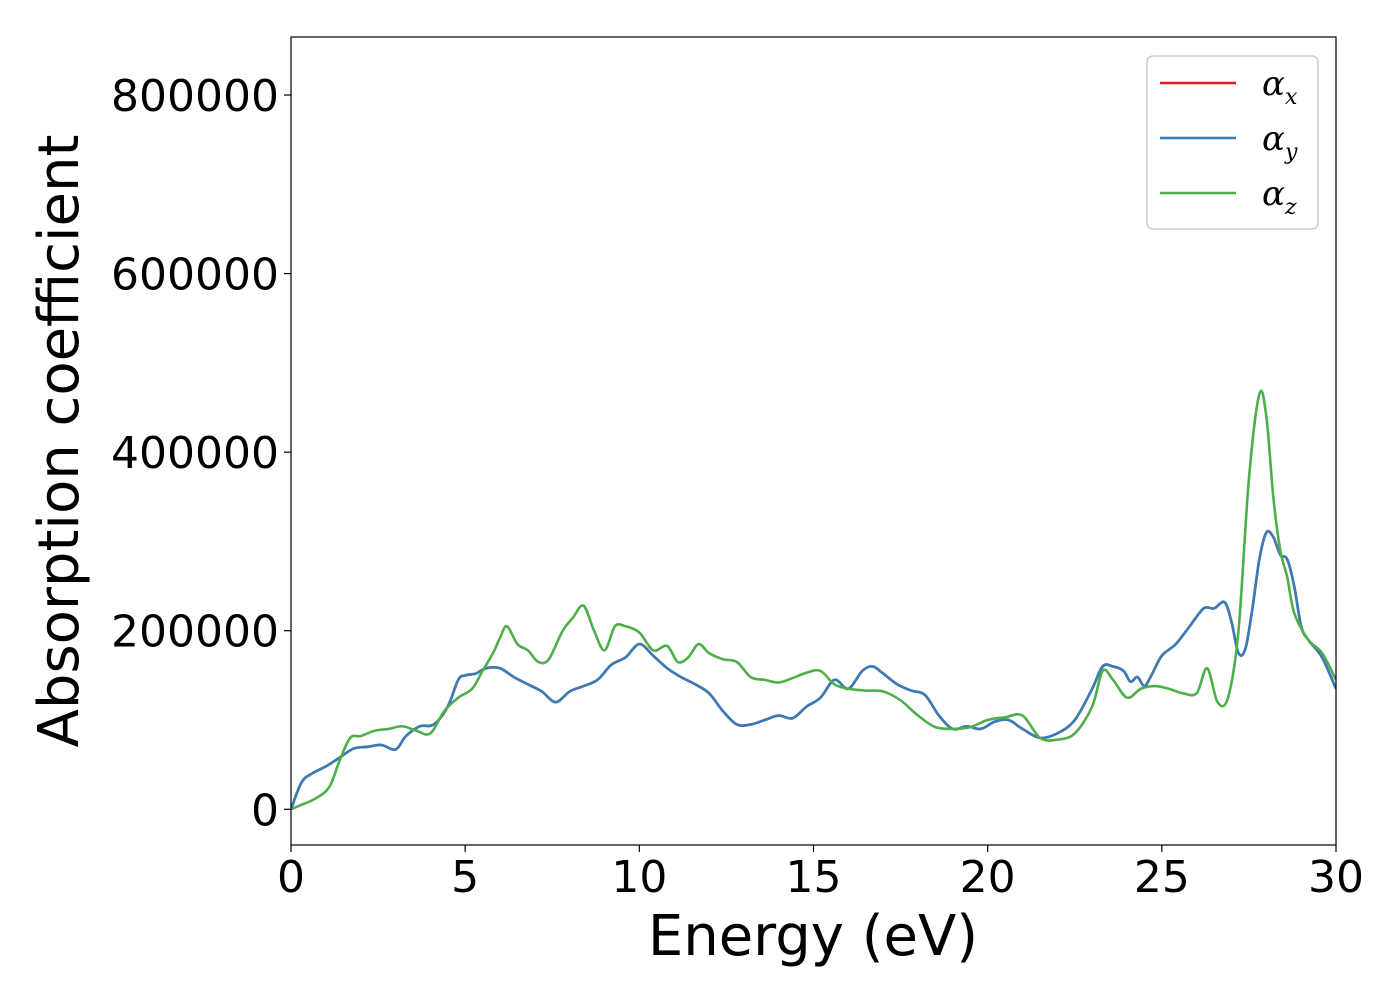  What do you see at coordinates (1291, 97) in the screenshot?
I see `legend-subscript: x` at bounding box center [1291, 97].